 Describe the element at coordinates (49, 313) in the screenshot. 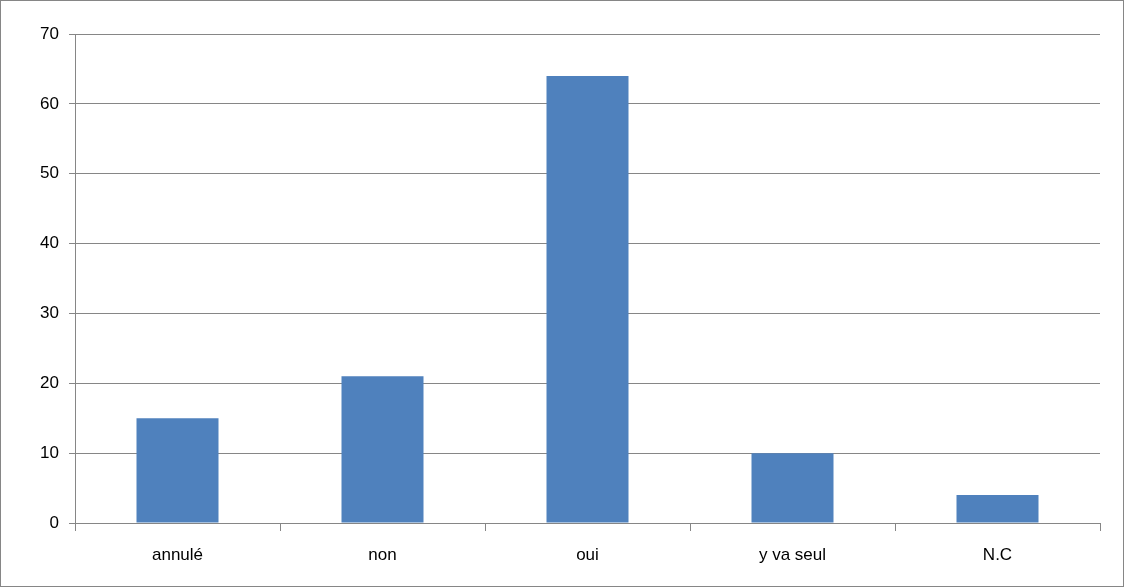

I see `y-tick-label: 30` at that location.